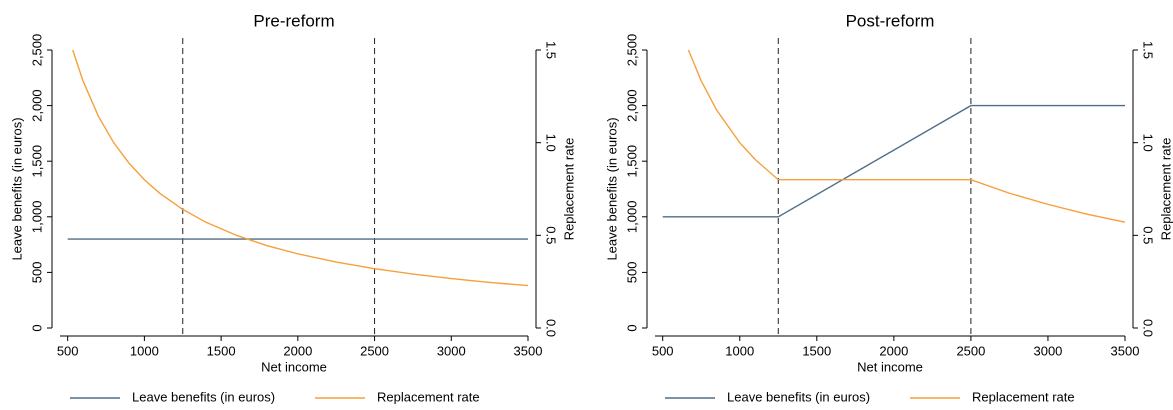 This screenshot has height=410, width=1173. Describe the element at coordinates (893, 161) in the screenshot. I see `data-line` at that location.